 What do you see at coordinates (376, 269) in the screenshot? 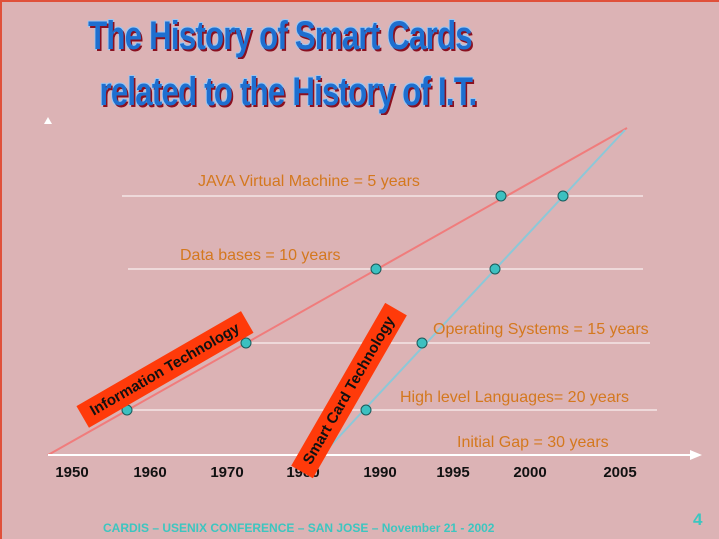
I see `dot-db-it` at bounding box center [376, 269].